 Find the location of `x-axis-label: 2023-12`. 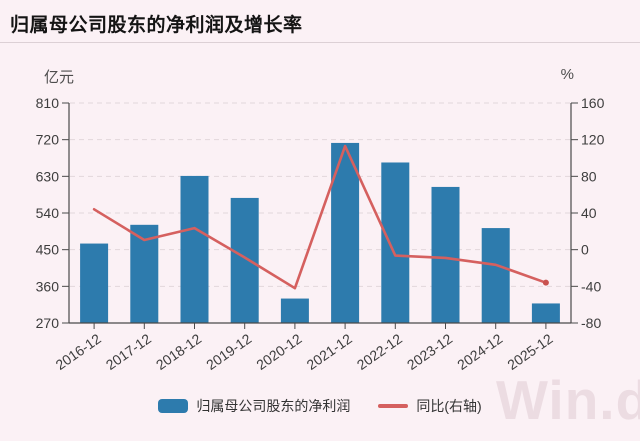

x-axis-label: 2023-12 is located at coordinates (429, 351).